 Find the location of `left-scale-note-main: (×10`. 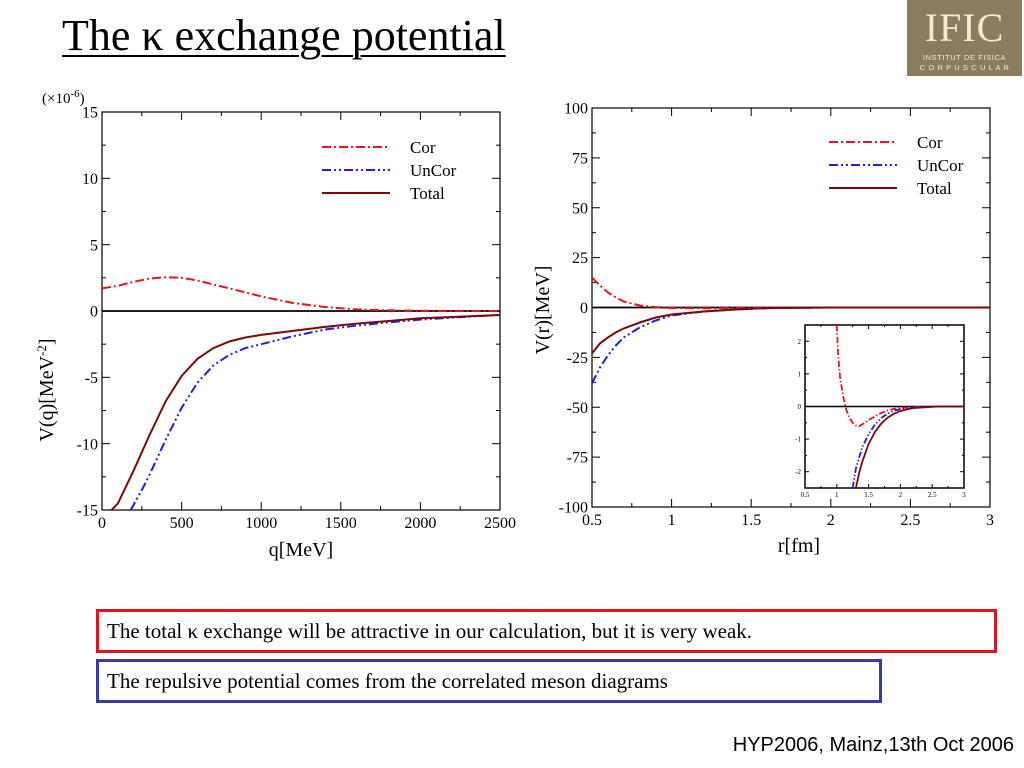

left-scale-note-main: (×10 is located at coordinates (56, 99).